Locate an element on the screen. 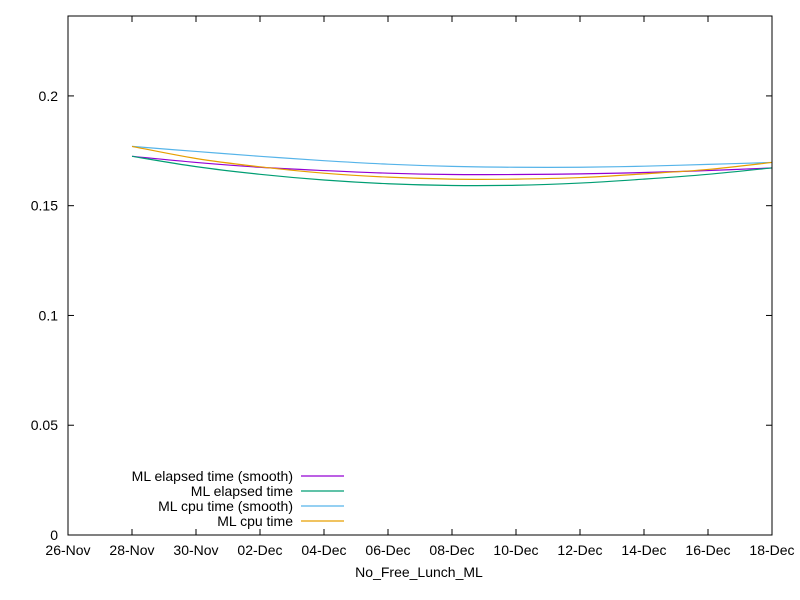  series-line-ml-elapsed-time is located at coordinates (452, 171).